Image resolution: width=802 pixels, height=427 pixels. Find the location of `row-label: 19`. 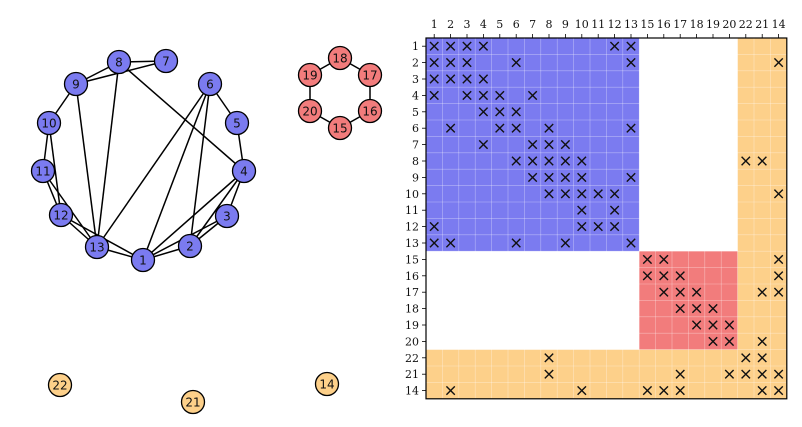

row-label: 19 is located at coordinates (412, 325).